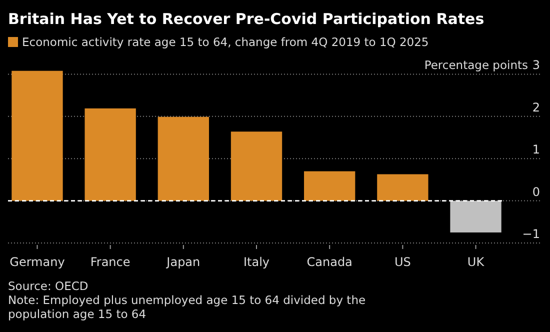 The width and height of the screenshot is (550, 332). Describe the element at coordinates (183, 262) in the screenshot. I see `x-tick-label: Japan` at that location.